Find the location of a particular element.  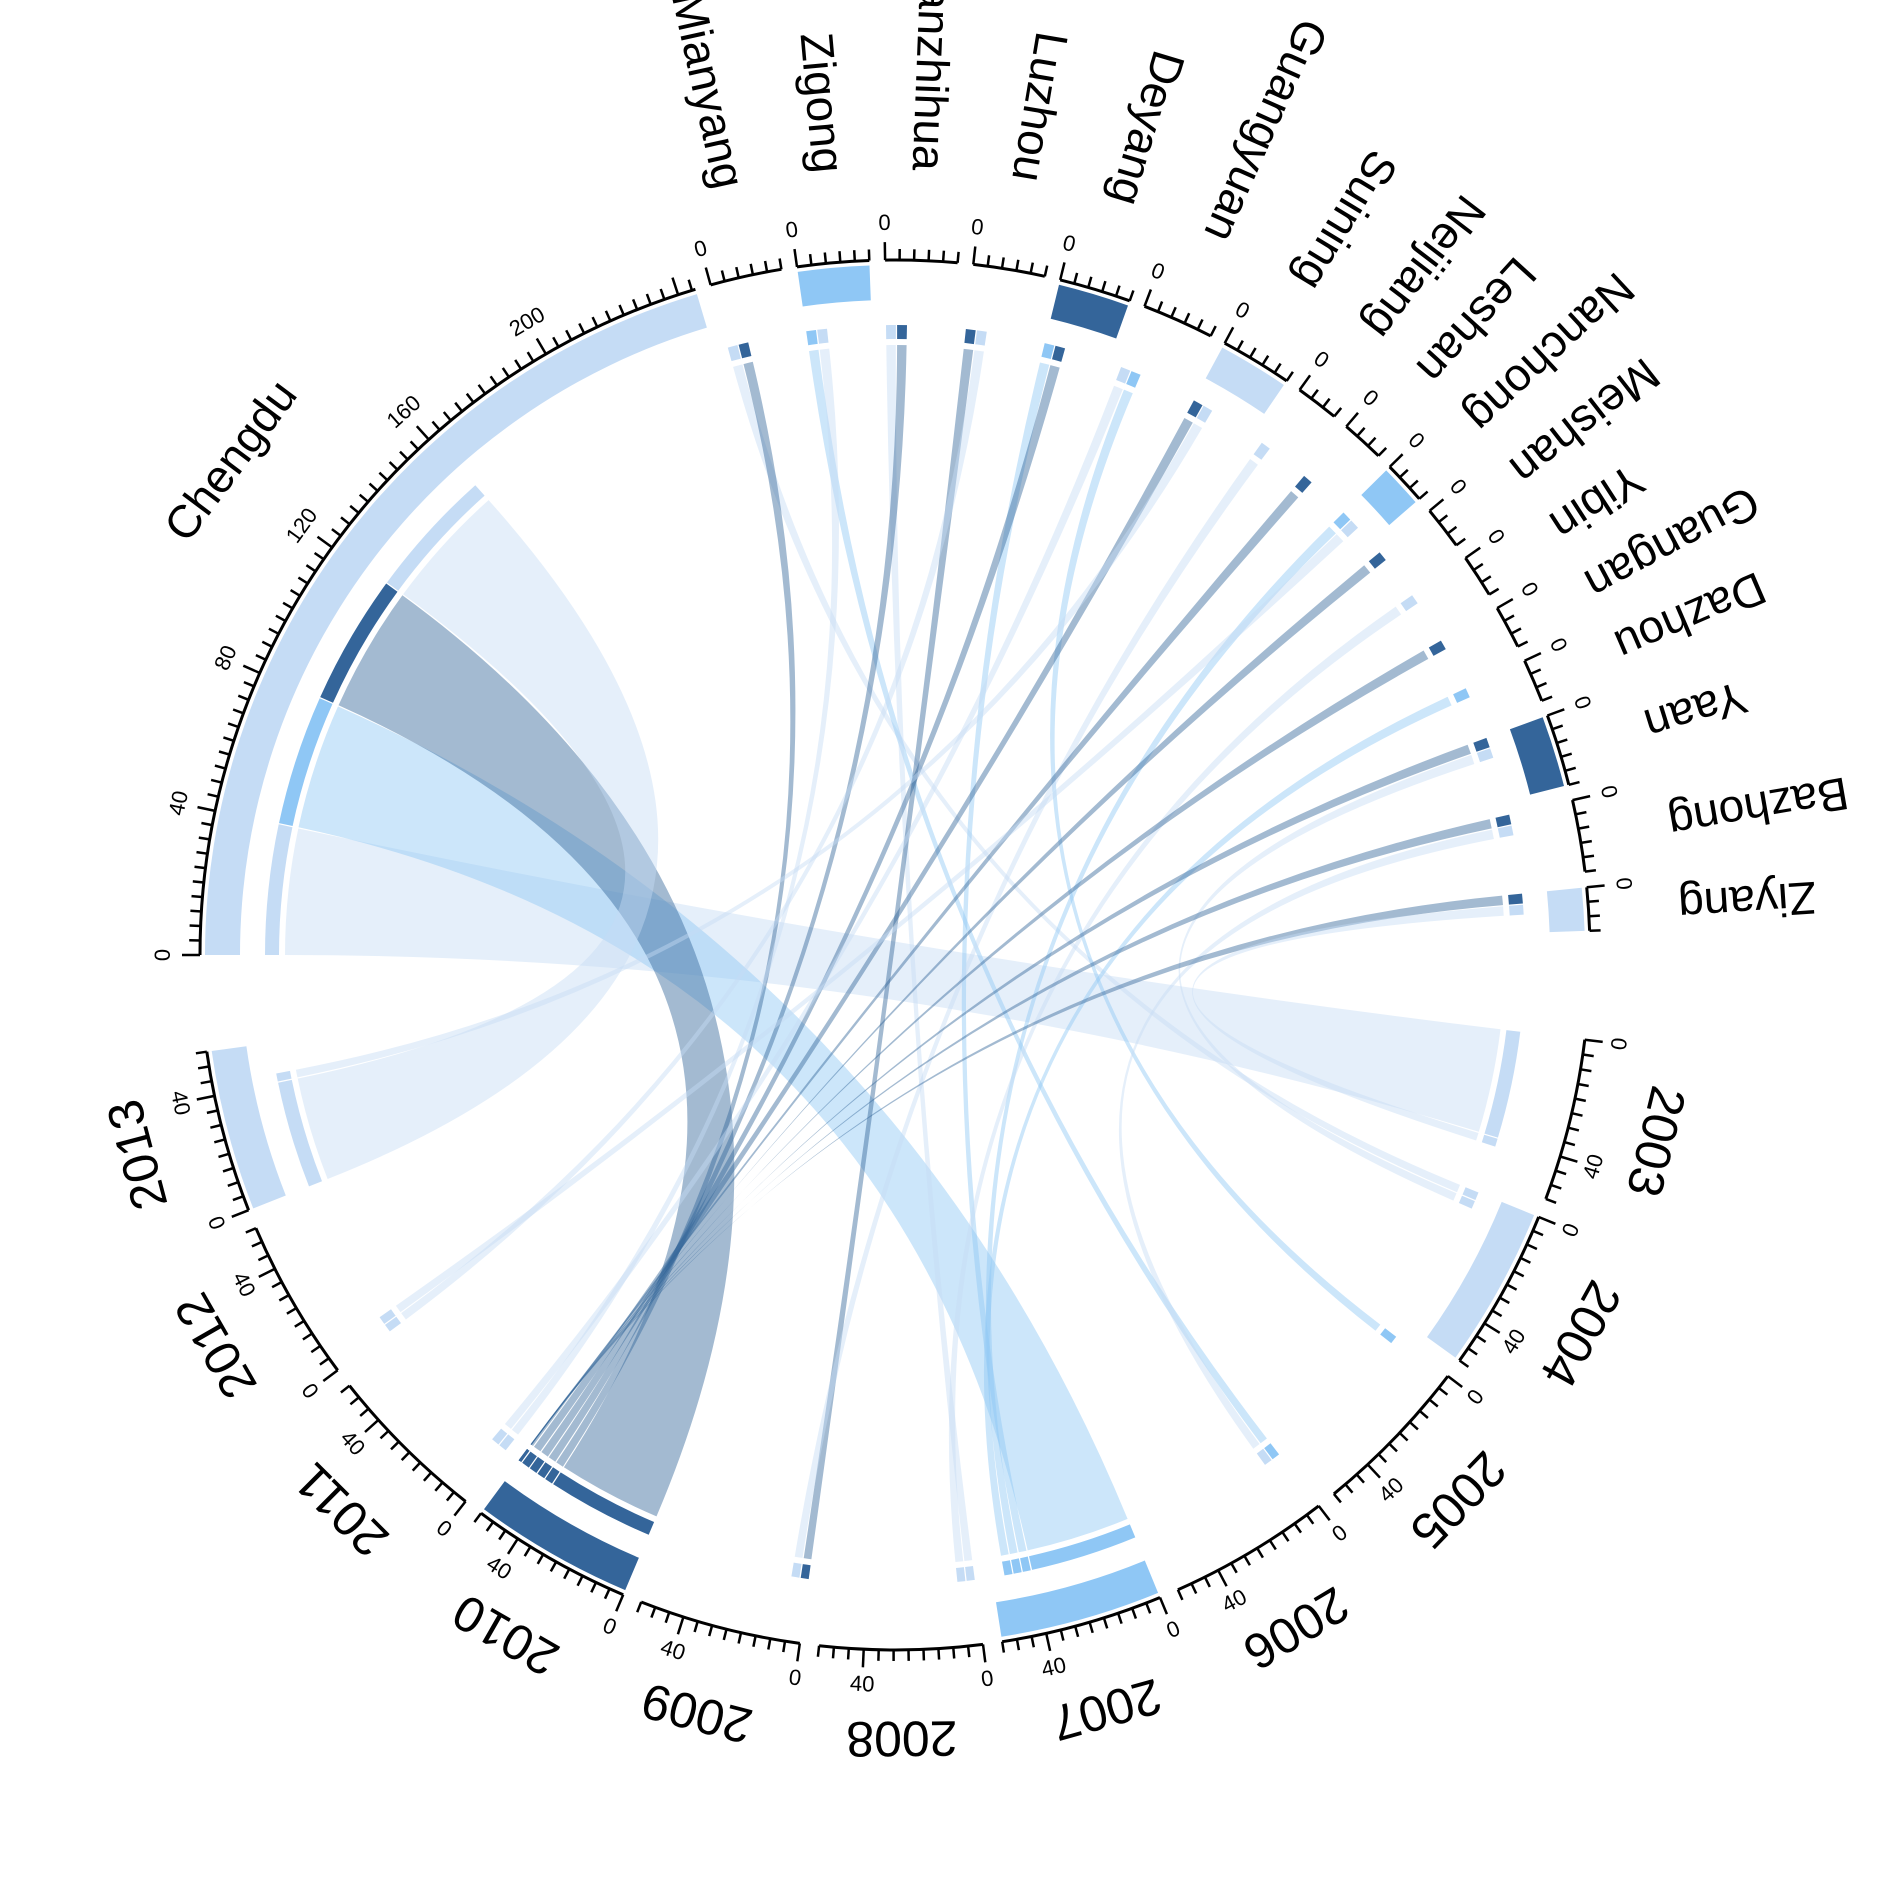

axis-arc-ziyang is located at coordinates (1588, 909).